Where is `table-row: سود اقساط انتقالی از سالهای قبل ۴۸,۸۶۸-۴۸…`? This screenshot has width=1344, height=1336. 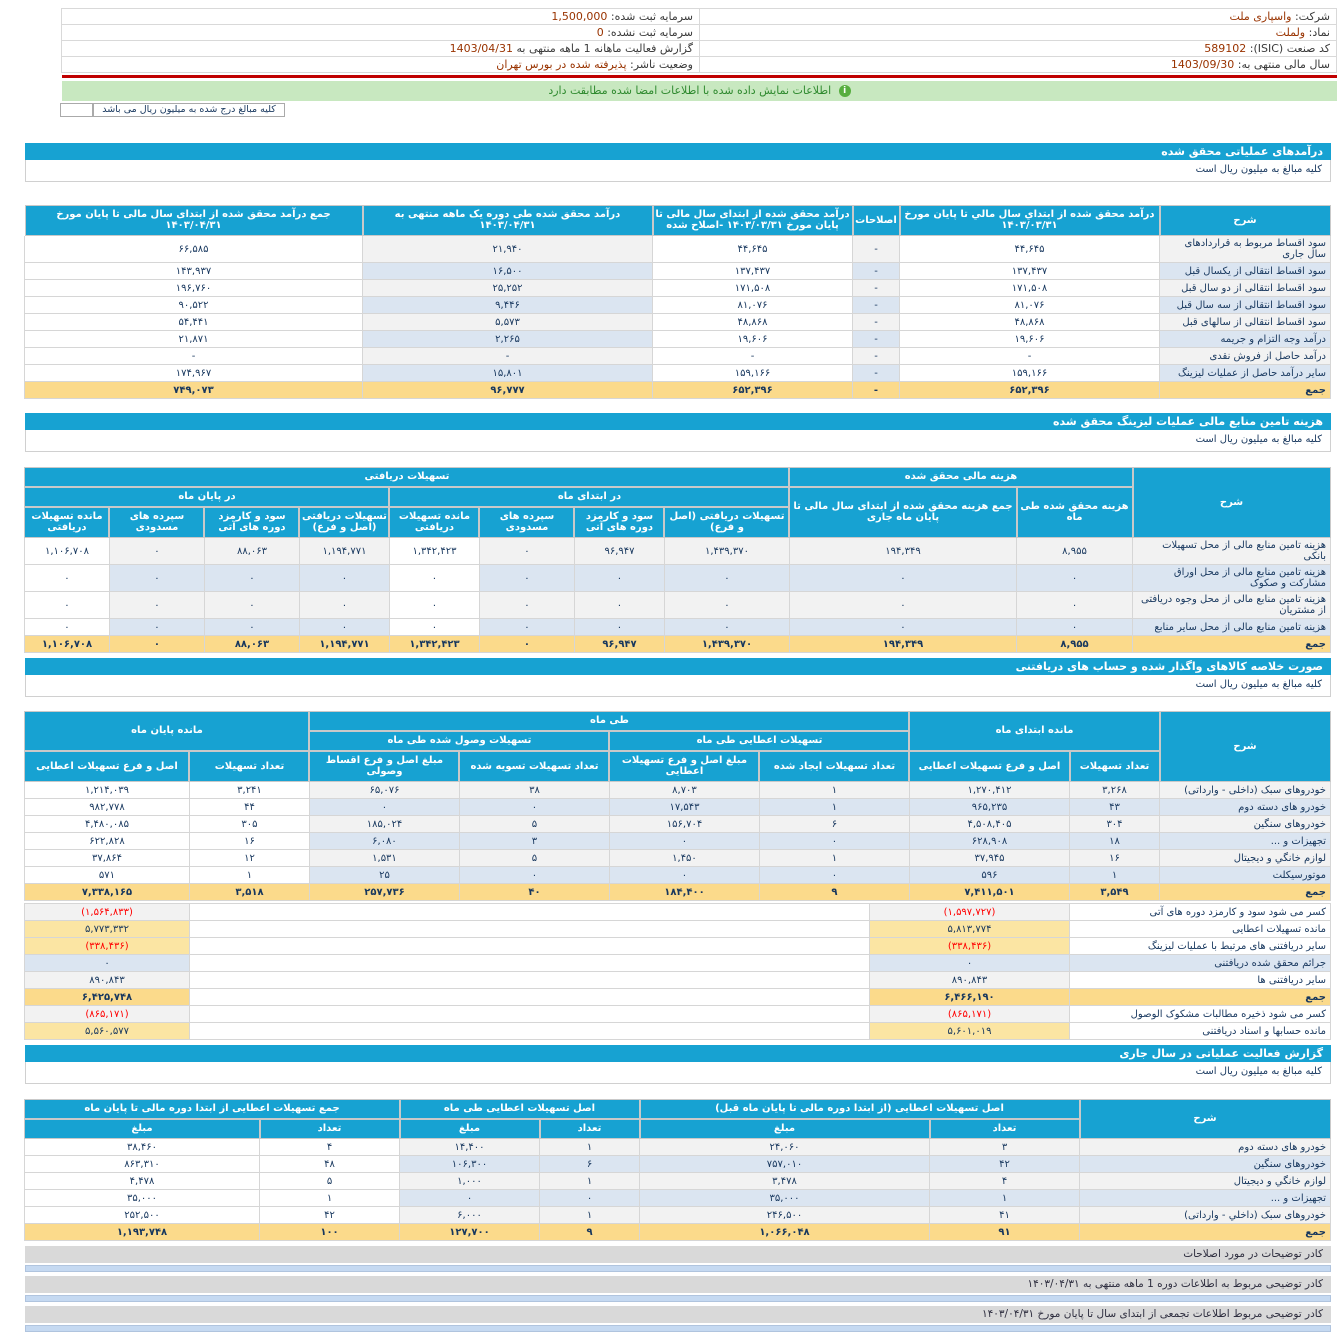 table-row: سود اقساط انتقالی از سالهای قبل ۴۸,۸۶۸-۴۸… is located at coordinates (677, 322).